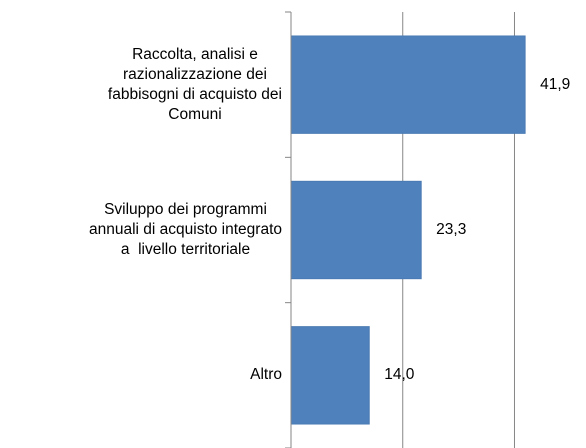  I want to click on category-text: Altro, so click(266, 375).